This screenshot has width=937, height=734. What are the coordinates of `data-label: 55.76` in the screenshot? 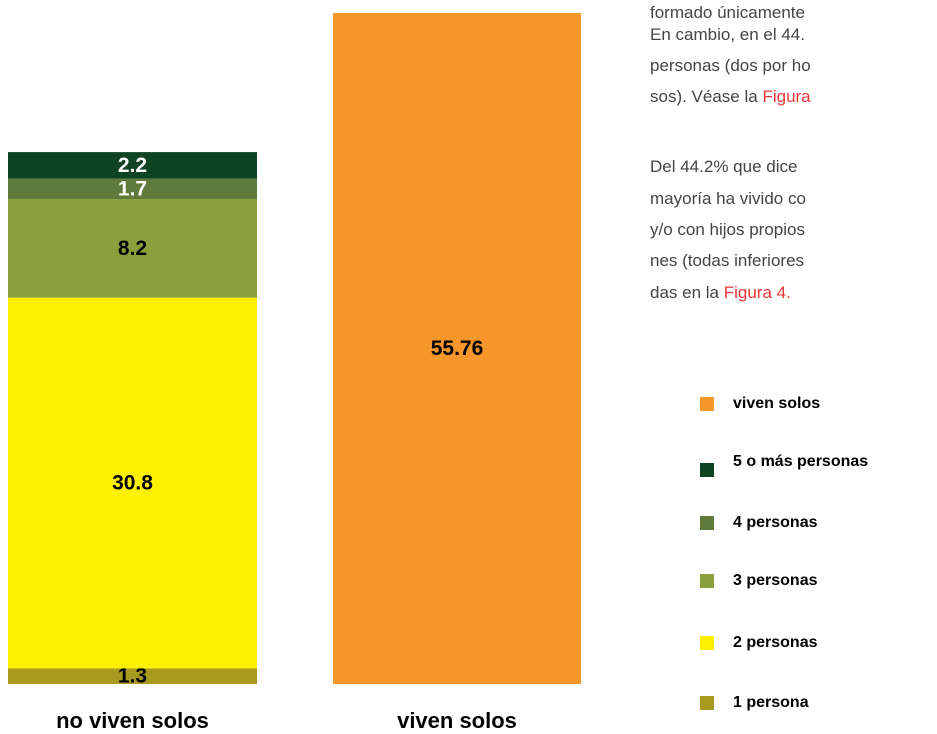 It's located at (457, 348).